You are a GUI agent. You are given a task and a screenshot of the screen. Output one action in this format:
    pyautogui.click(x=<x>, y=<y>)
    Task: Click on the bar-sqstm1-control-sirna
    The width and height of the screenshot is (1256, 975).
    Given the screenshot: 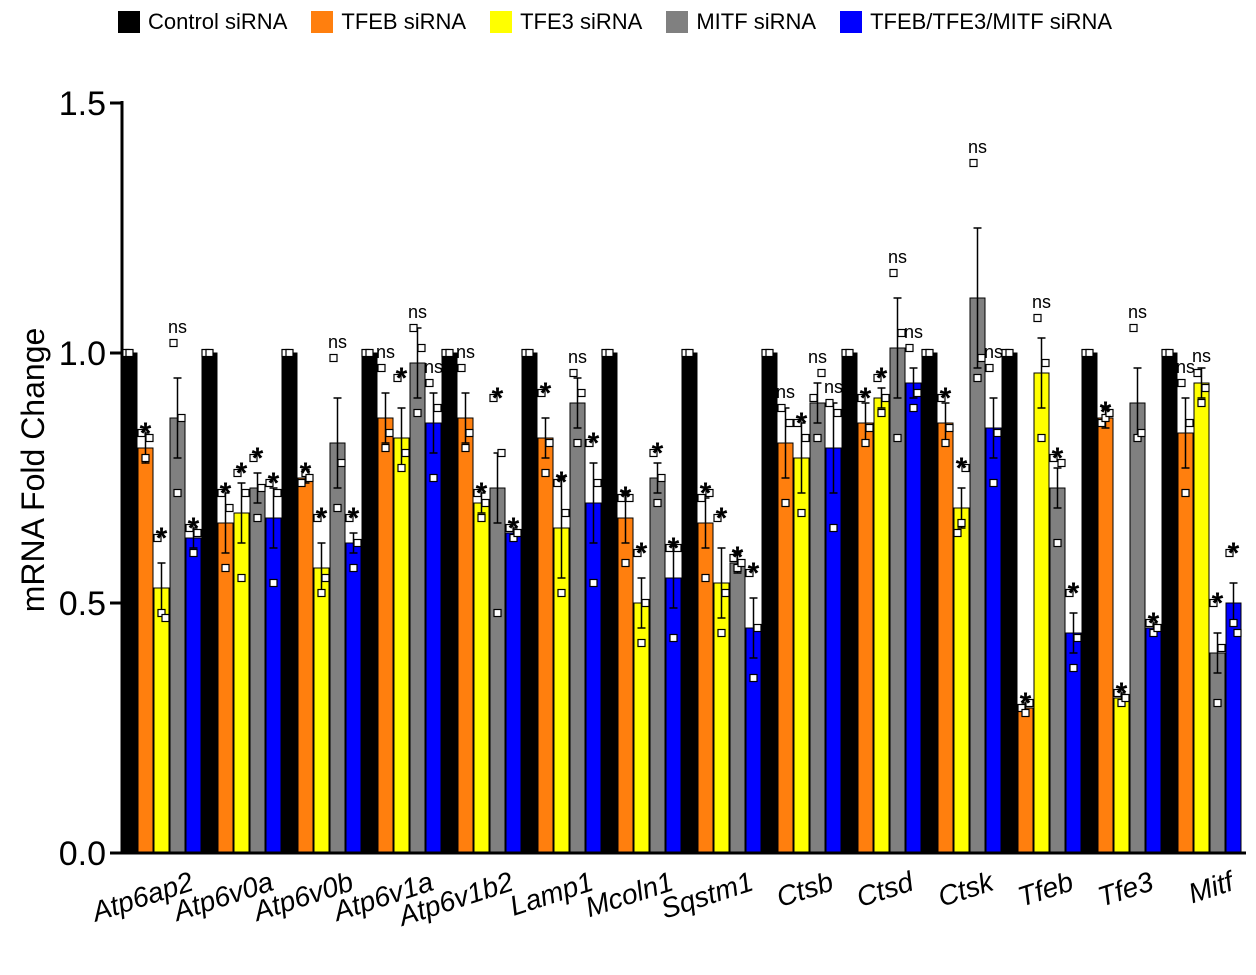 What is the action you would take?
    pyautogui.click(x=689, y=603)
    